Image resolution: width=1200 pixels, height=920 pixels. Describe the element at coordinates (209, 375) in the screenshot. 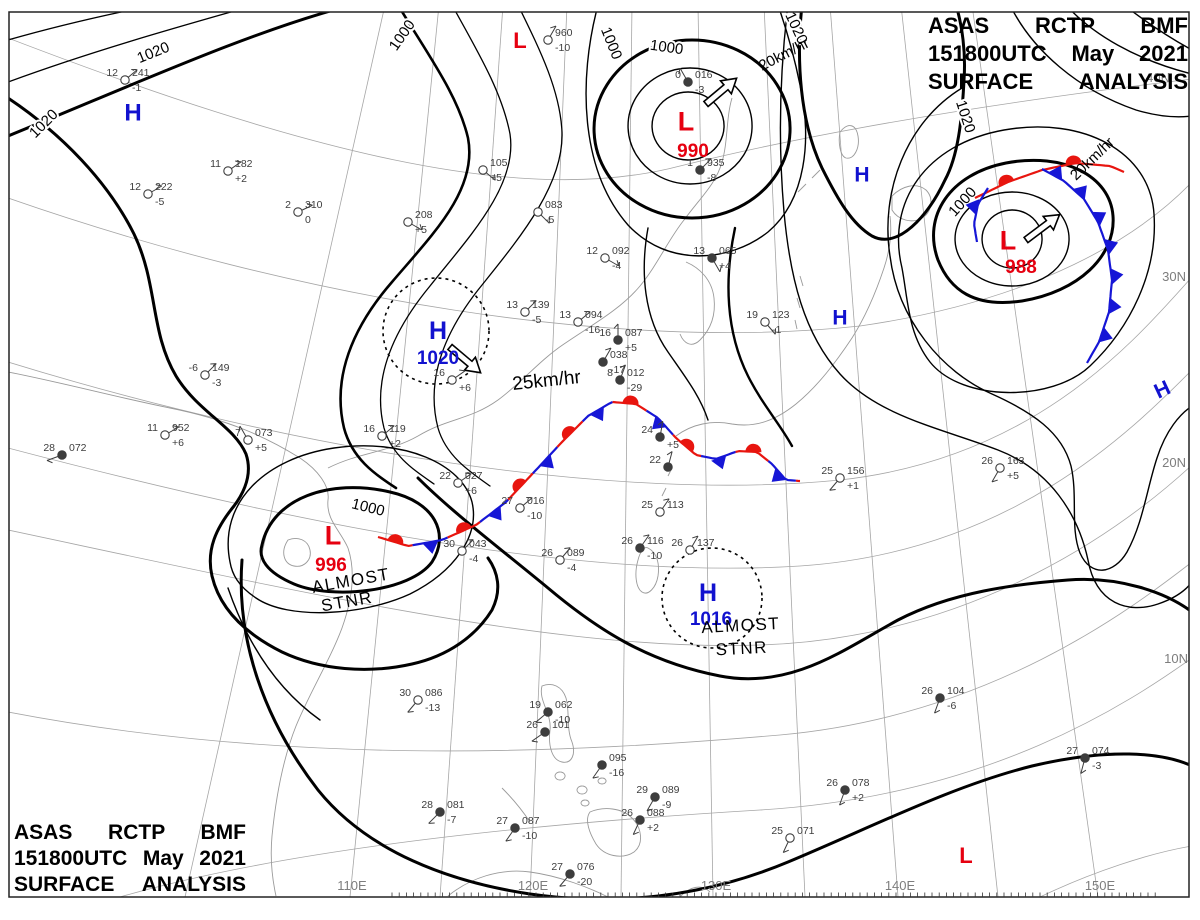

I see `station-plot: -6 149 -3` at that location.